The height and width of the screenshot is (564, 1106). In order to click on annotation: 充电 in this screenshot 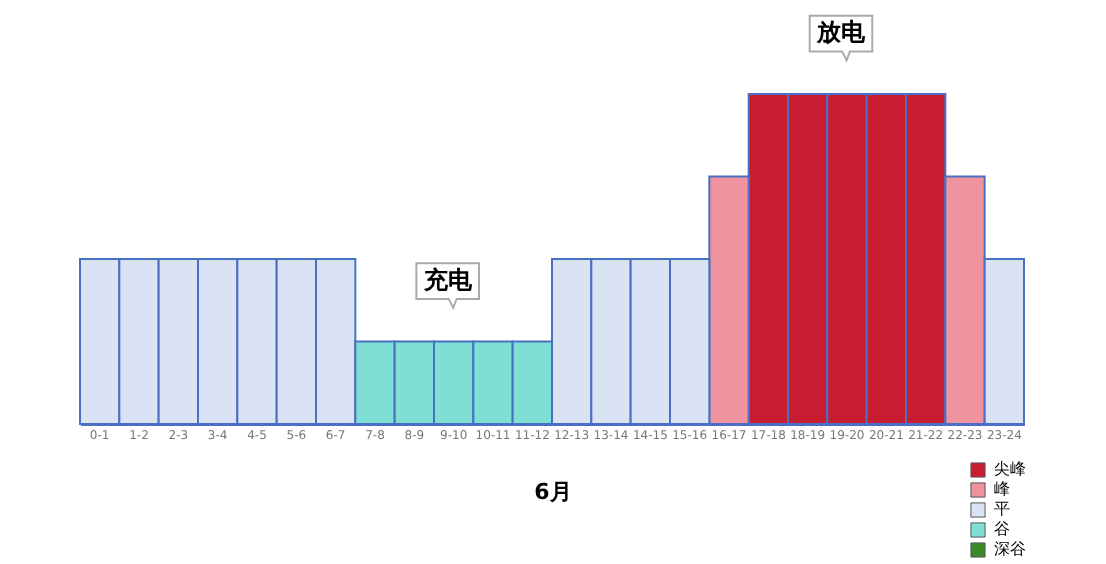, I will do `click(447, 279)`.